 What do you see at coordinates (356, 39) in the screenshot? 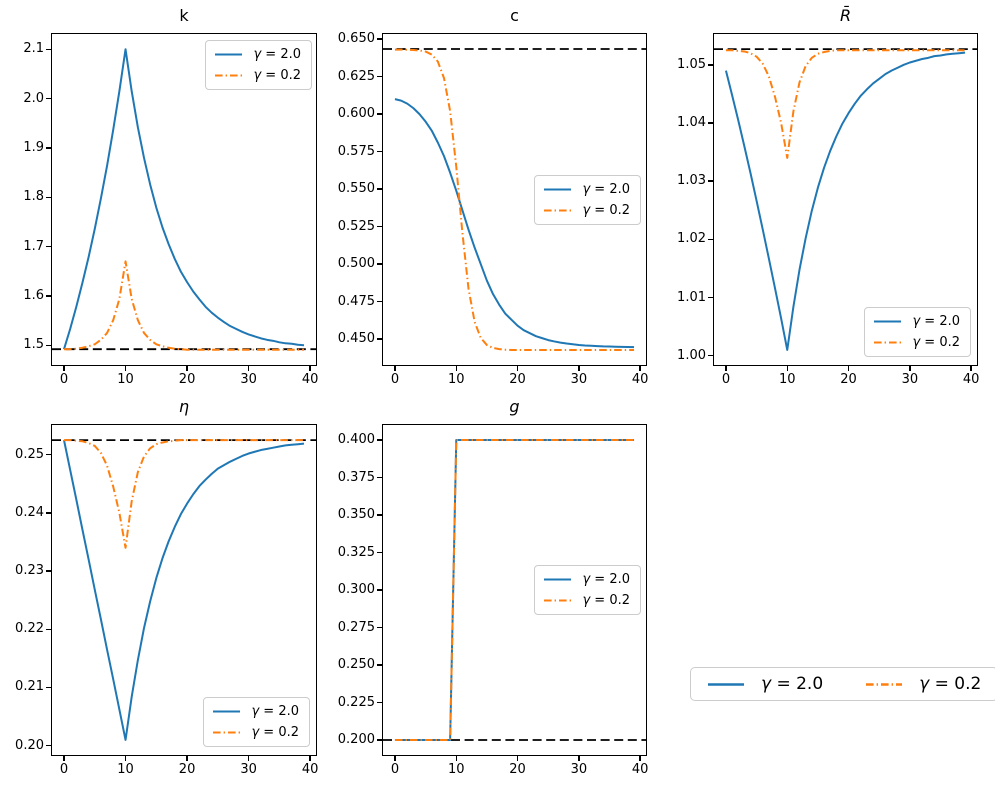
I see `y-tick-label: 0.650` at bounding box center [356, 39].